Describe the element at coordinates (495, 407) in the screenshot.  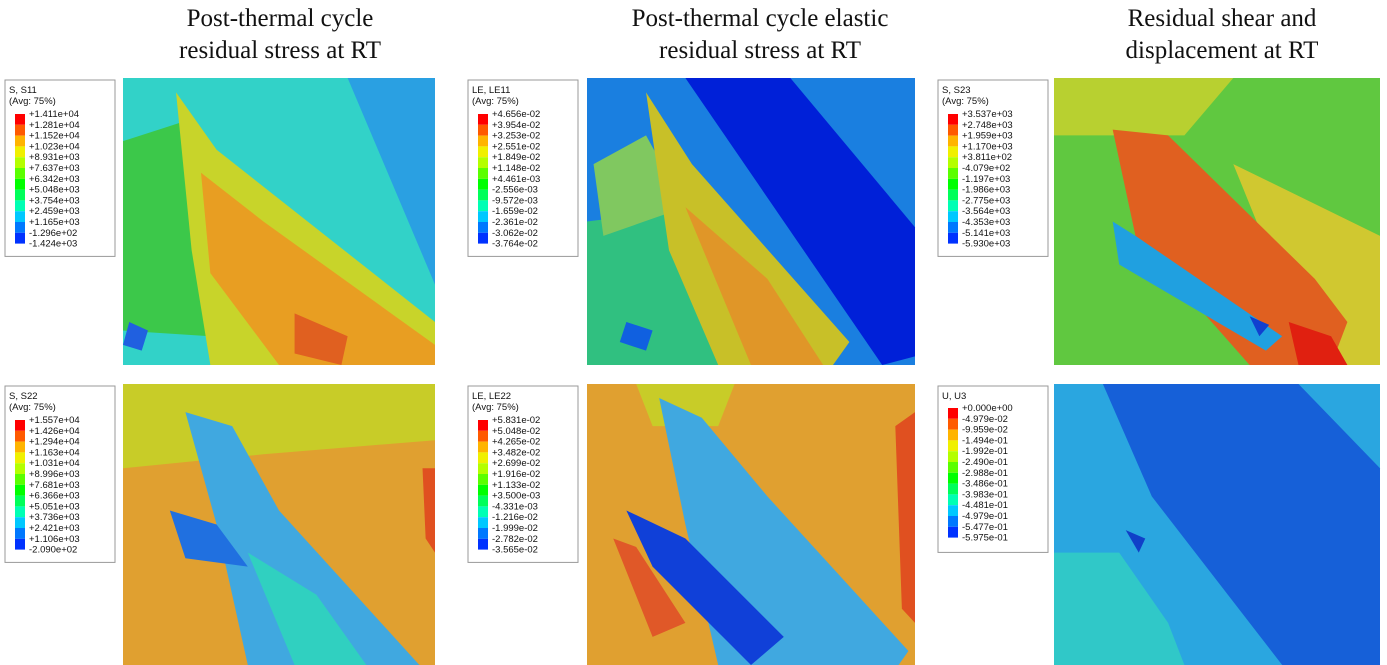
I see `legend-averaging: (Avg: 75%)` at that location.